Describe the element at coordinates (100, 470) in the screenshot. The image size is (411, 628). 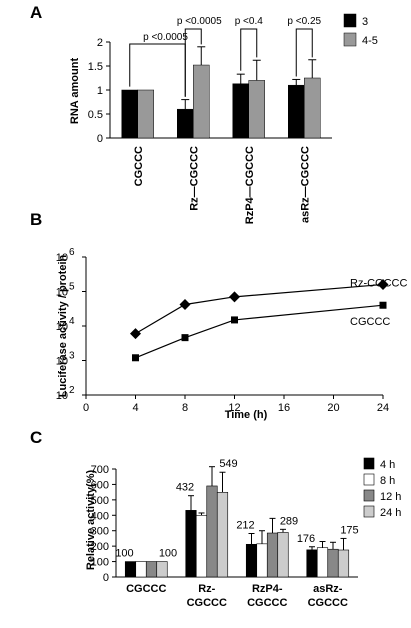
I see `chart-c-ytick-label: 700` at that location.